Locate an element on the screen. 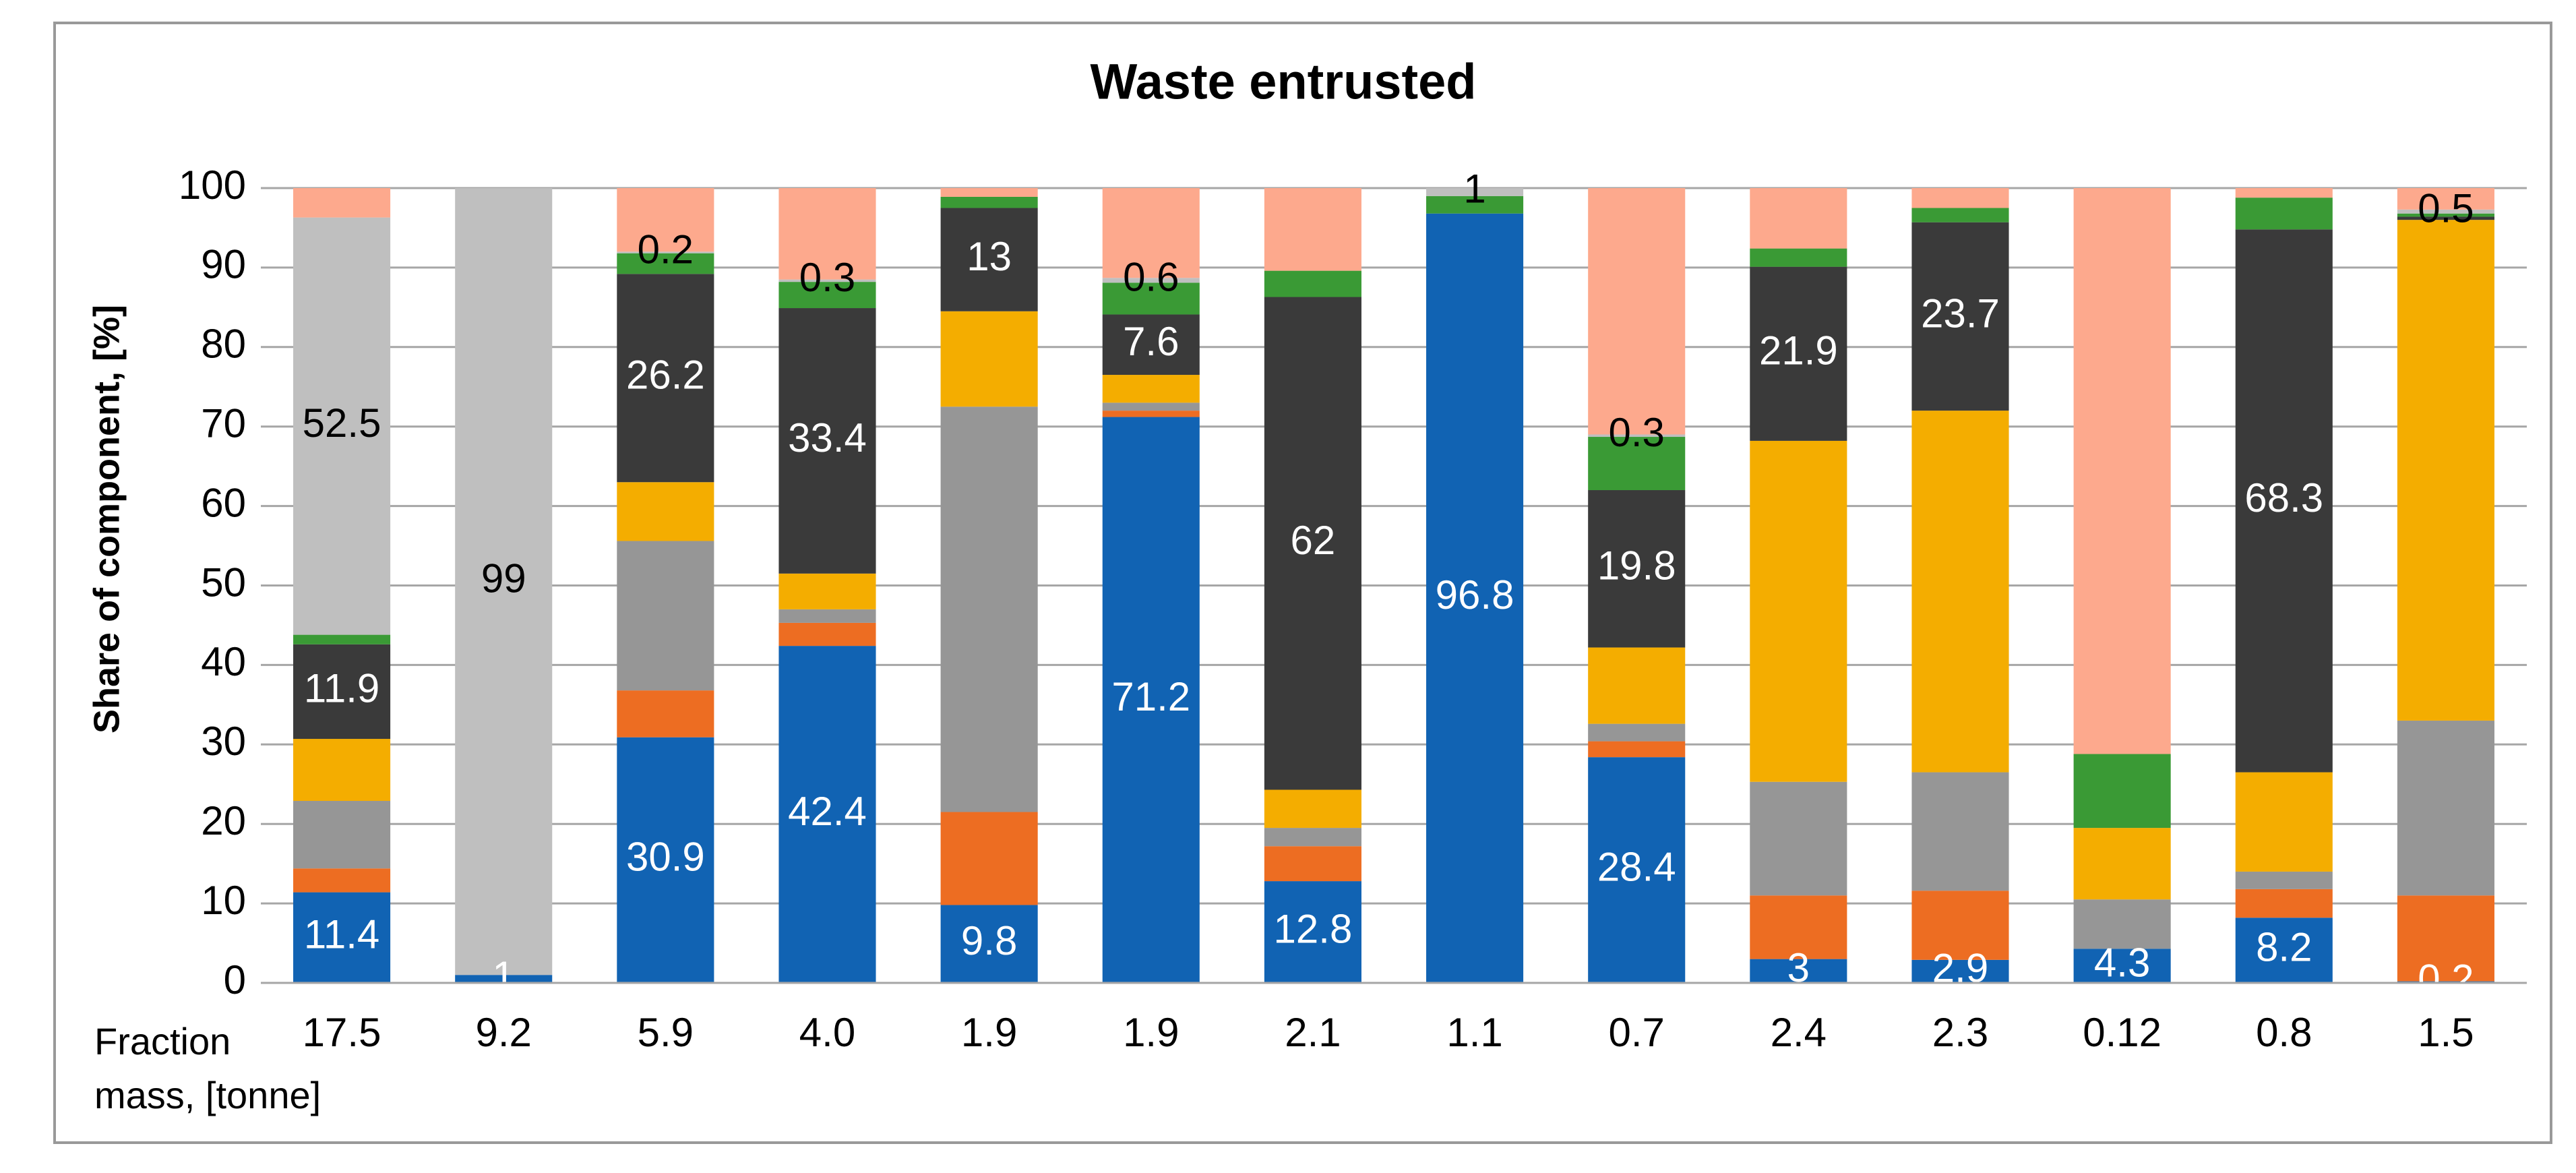 The image size is (2576, 1173). y-tick-label: 30 is located at coordinates (224, 741).